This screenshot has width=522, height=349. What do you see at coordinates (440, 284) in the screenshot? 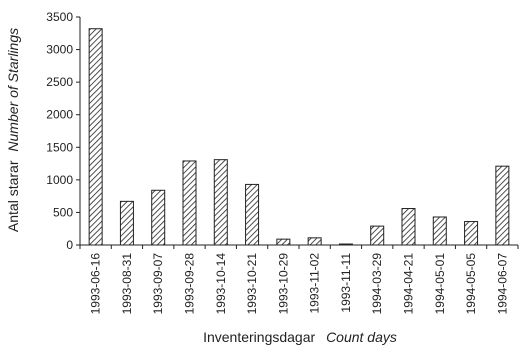
I see `x-tick-label: 1994-05-01` at bounding box center [440, 284].